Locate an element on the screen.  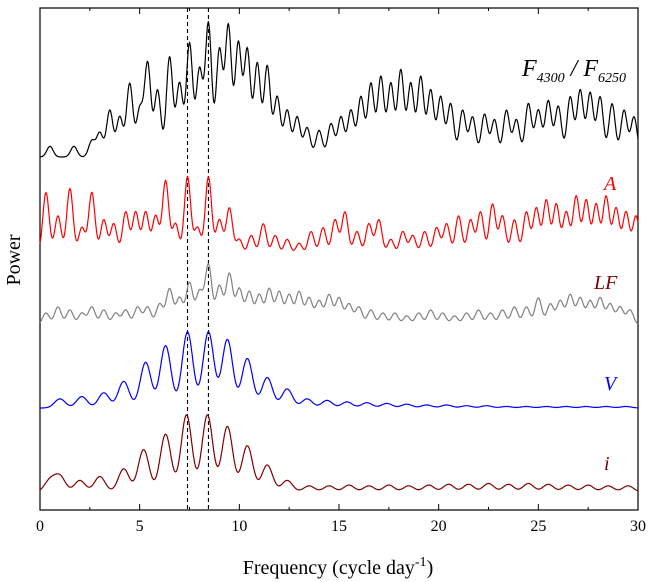
x-tick-label-5: 5 is located at coordinates (140, 526).